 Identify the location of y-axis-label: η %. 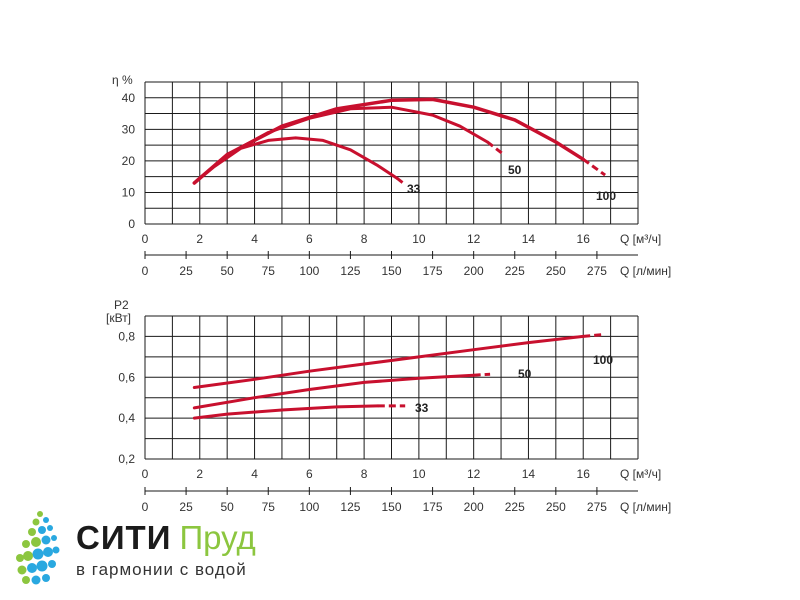
(122, 80).